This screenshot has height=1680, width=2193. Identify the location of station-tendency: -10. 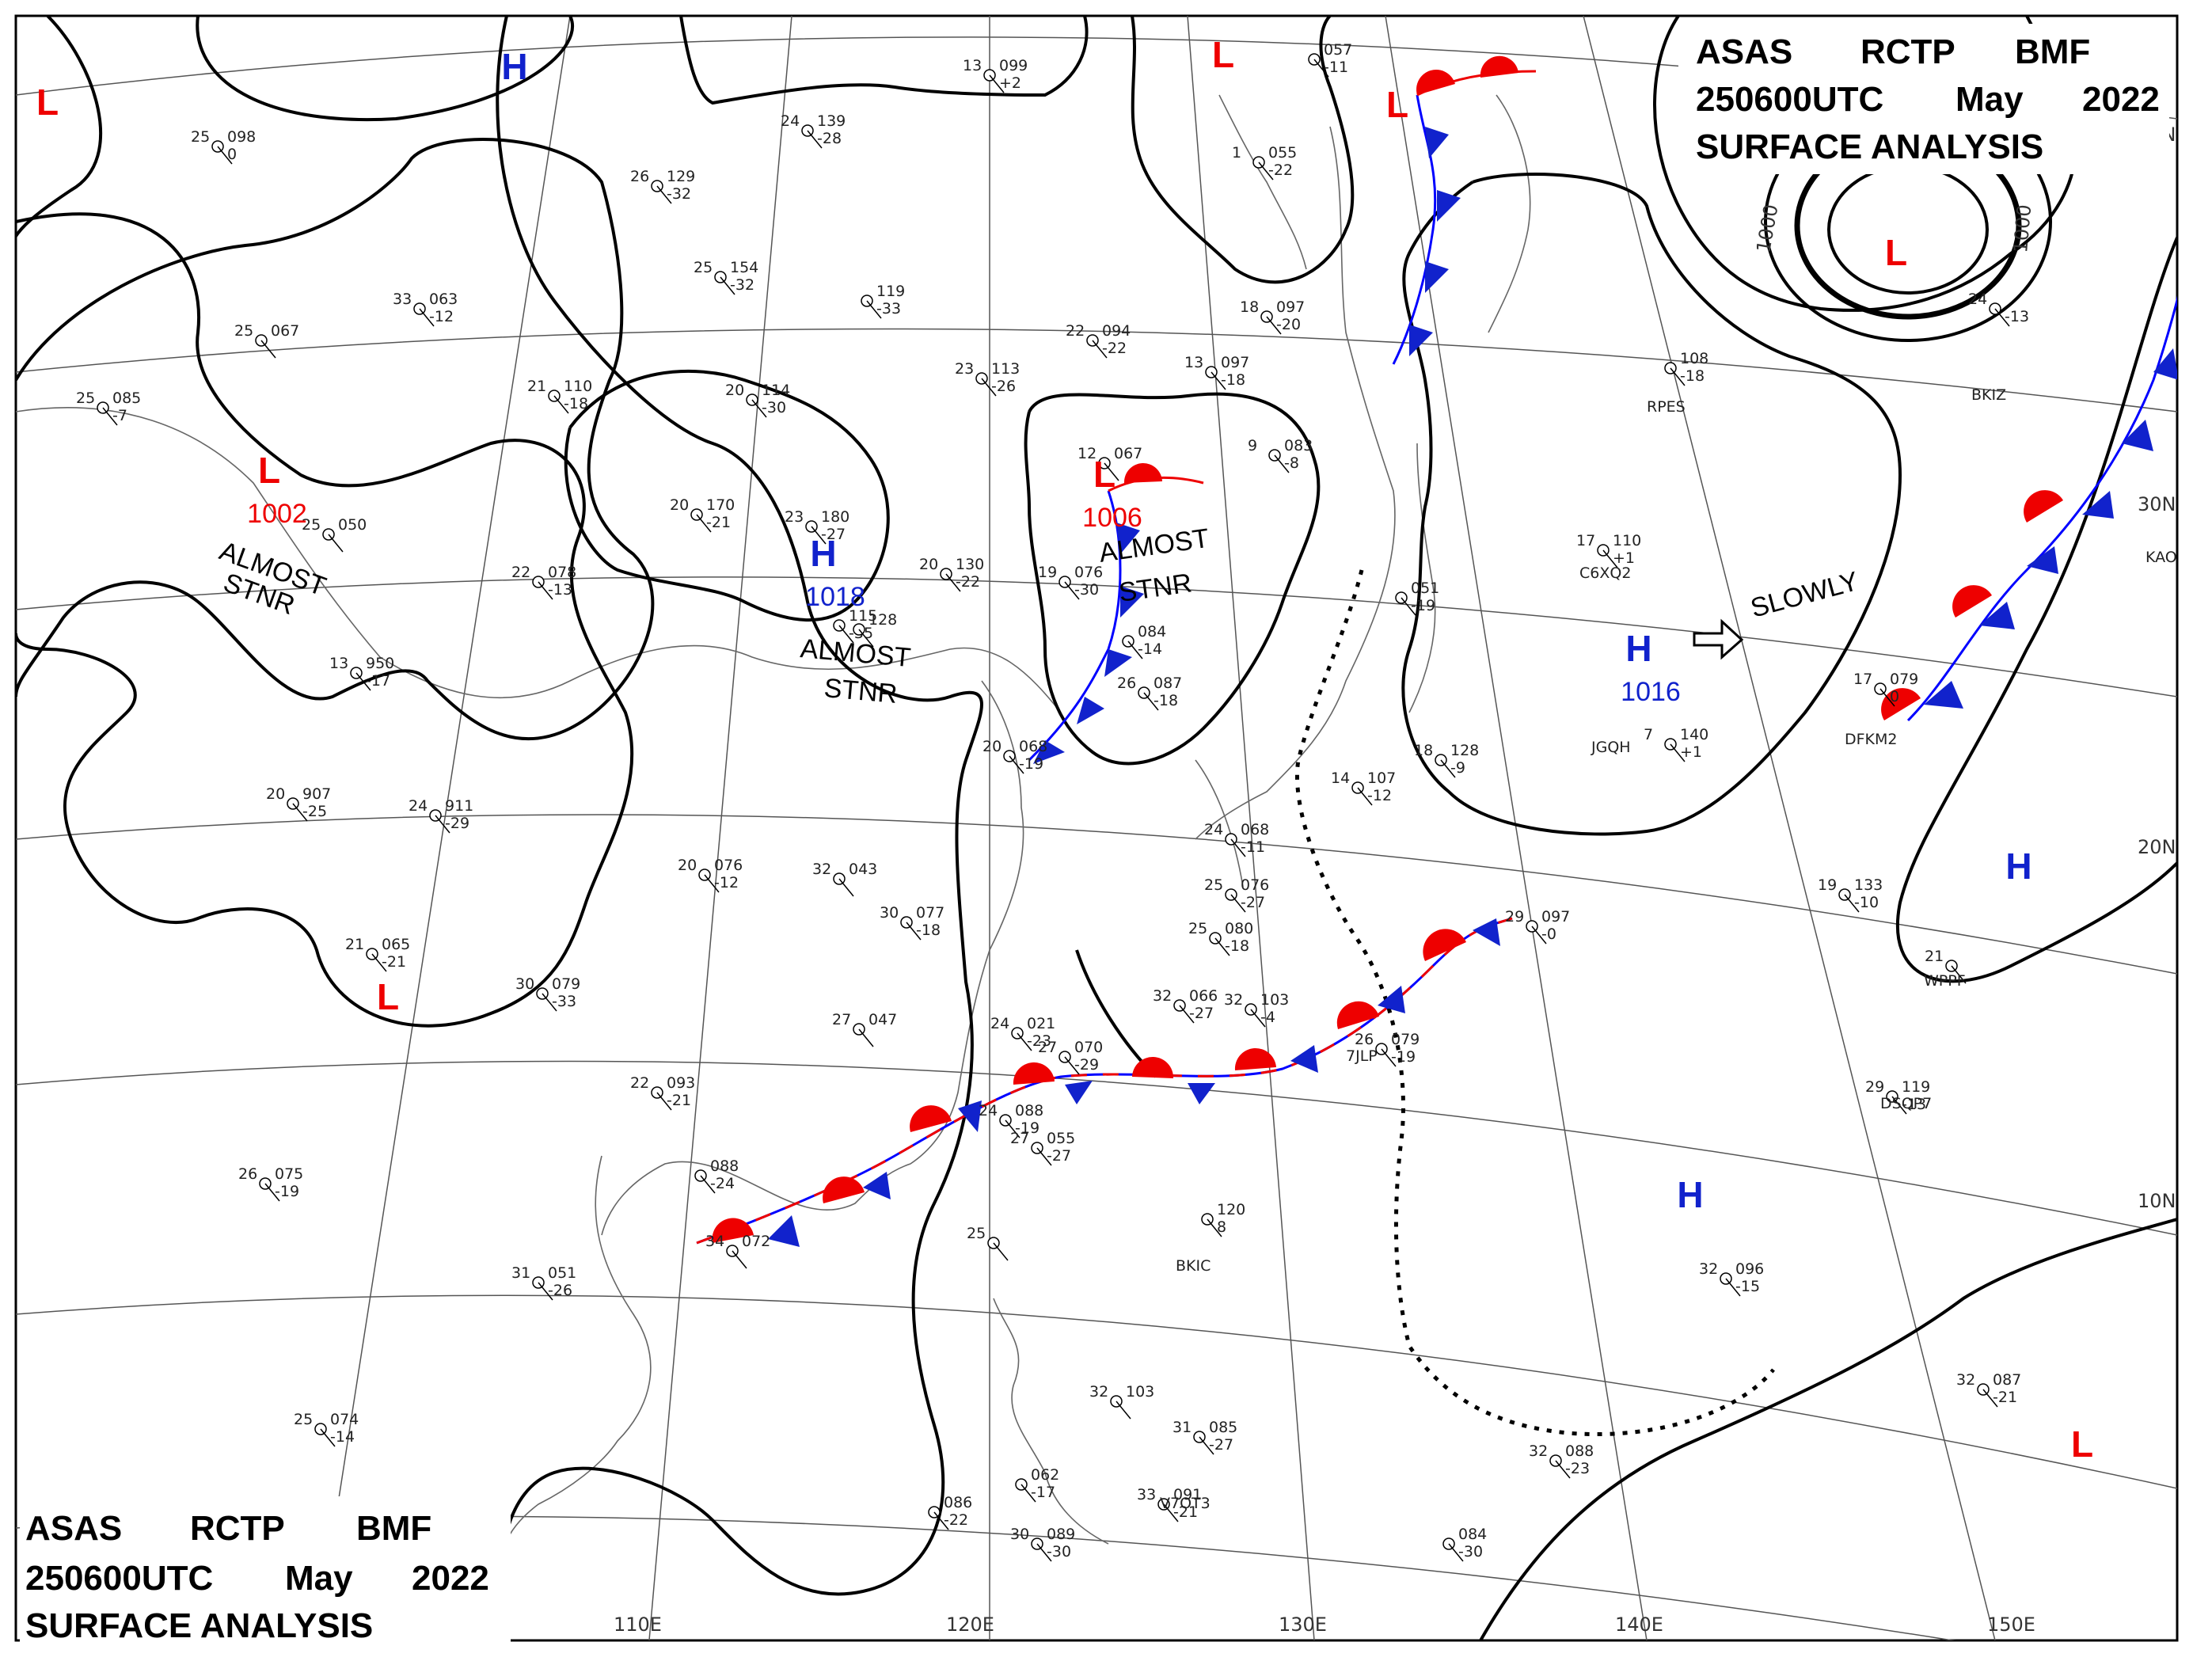
(1866, 902).